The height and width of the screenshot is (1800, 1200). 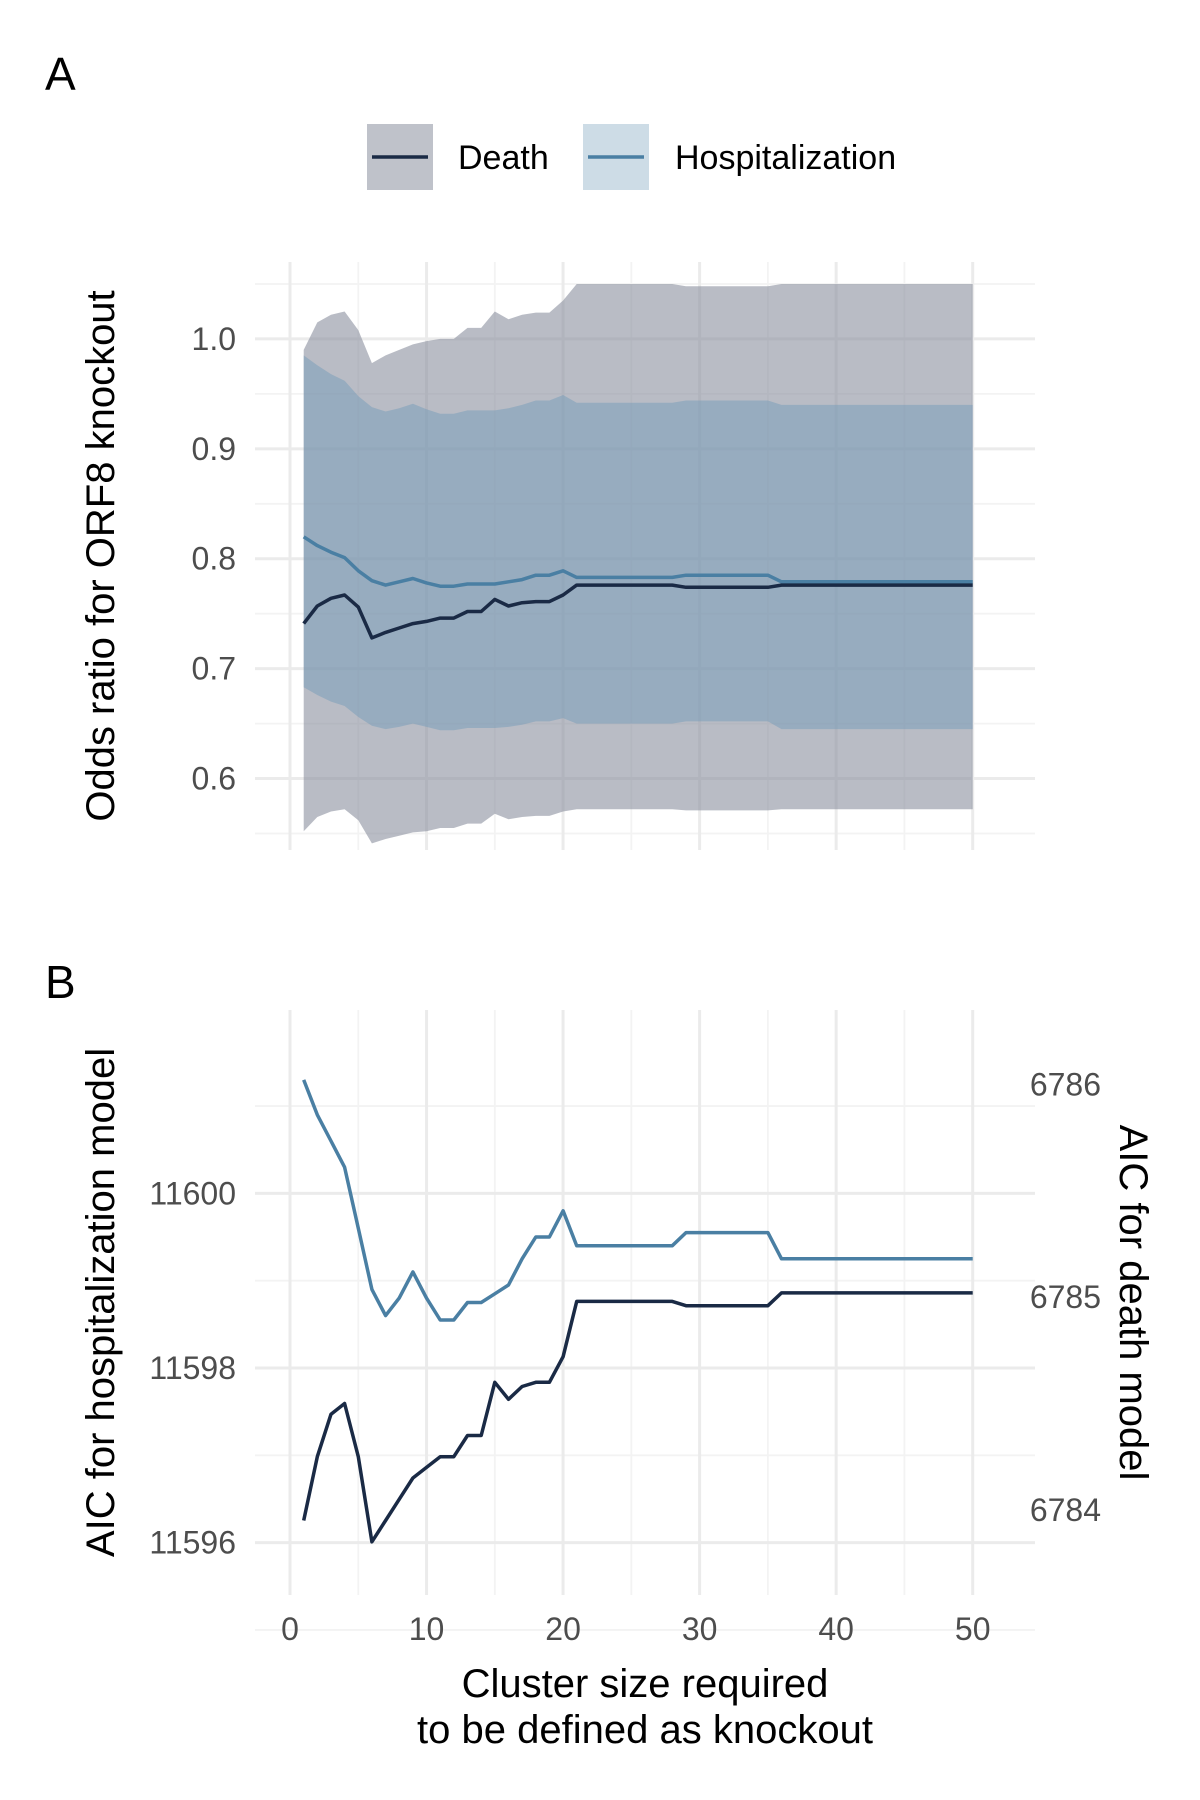 What do you see at coordinates (101, 1302) in the screenshot?
I see `panel-b-left-y-axis-title: AIC for hospitalization model` at bounding box center [101, 1302].